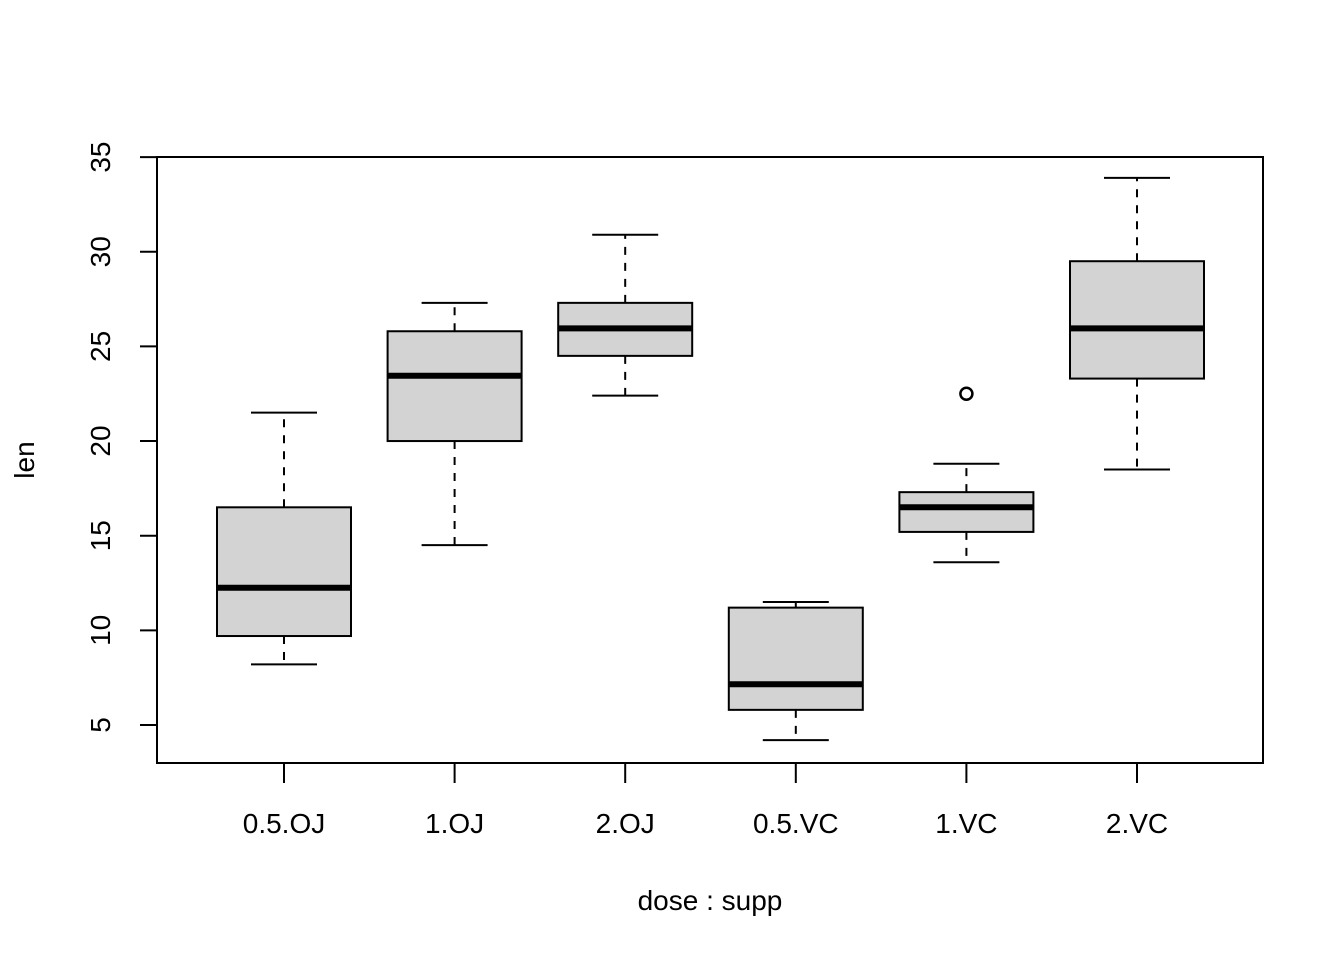  I want to click on y-axis: 5 10 15 20 25 30 35, so click(121, 437).